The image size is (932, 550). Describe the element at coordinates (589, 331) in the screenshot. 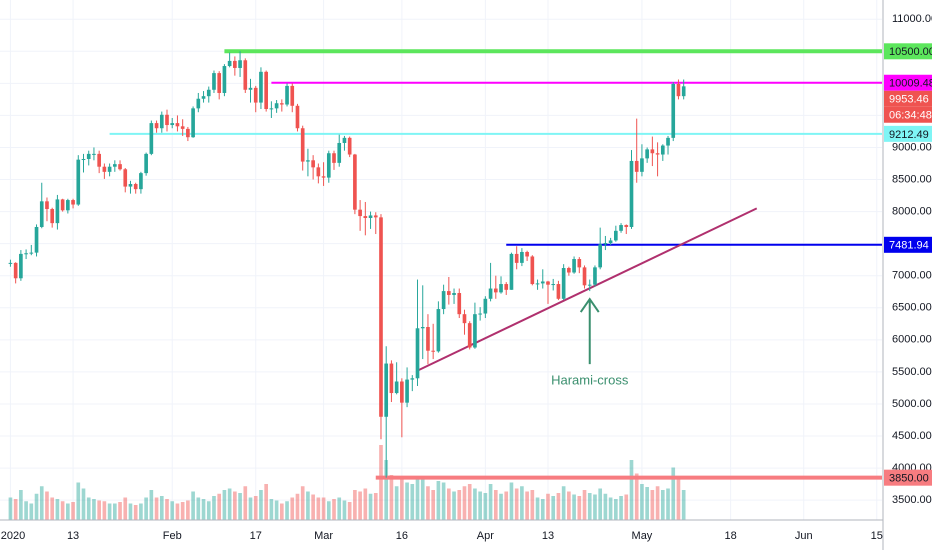

I see `annotation-arrow` at that location.